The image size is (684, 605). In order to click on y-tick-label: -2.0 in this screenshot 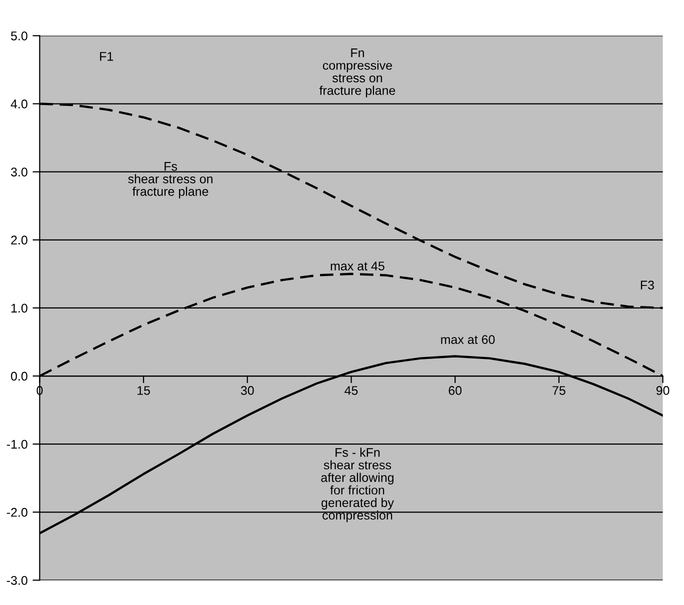, I will do `click(17, 512)`.